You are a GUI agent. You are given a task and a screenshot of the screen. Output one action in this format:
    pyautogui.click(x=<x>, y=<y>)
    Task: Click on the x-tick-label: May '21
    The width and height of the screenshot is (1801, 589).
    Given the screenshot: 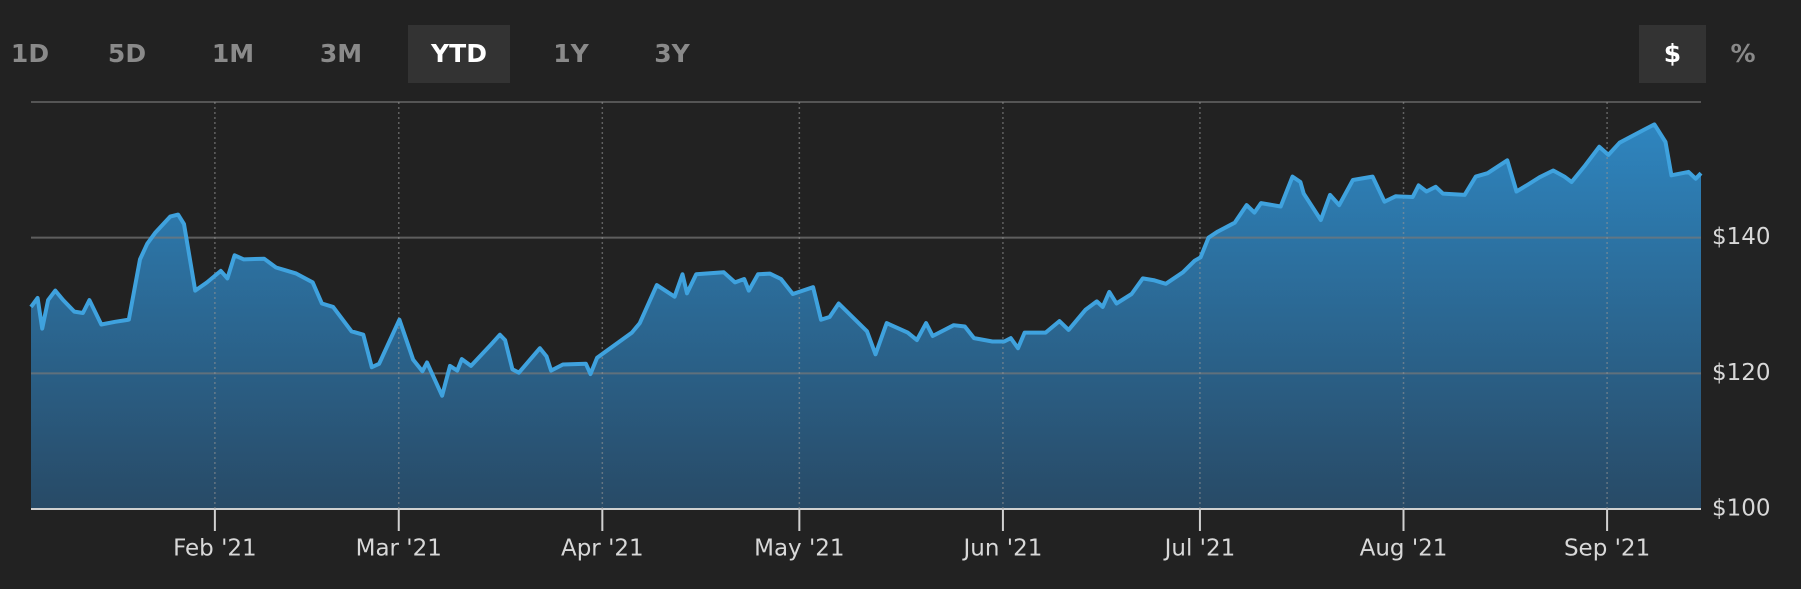 What is the action you would take?
    pyautogui.click(x=799, y=549)
    